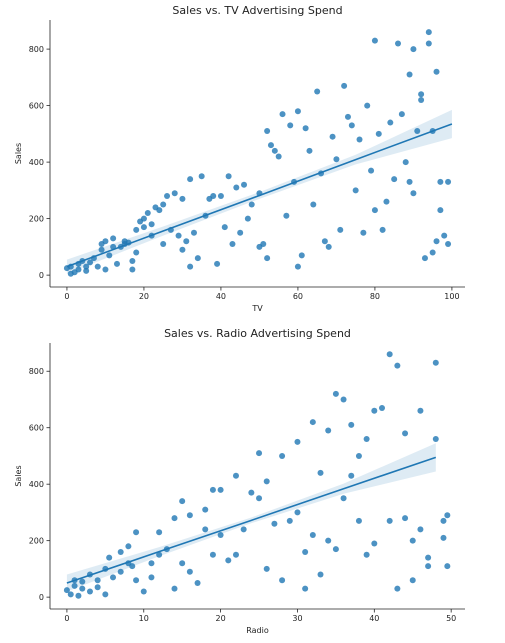  I want to click on x-tick-label: 10, so click(144, 618).